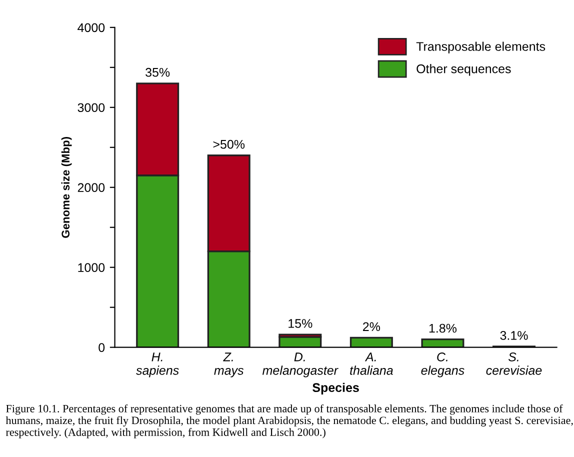 Image resolution: width=574 pixels, height=457 pixels. Describe the element at coordinates (229, 365) in the screenshot. I see `x-tick-label: Z. mays` at that location.